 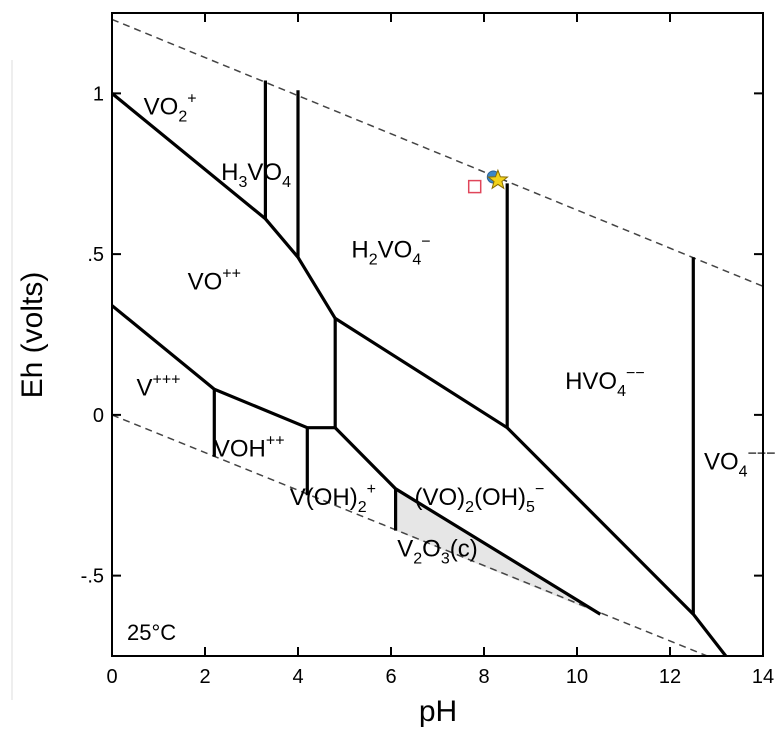 I want to click on y-tick-label: .5, so click(x=95, y=255).